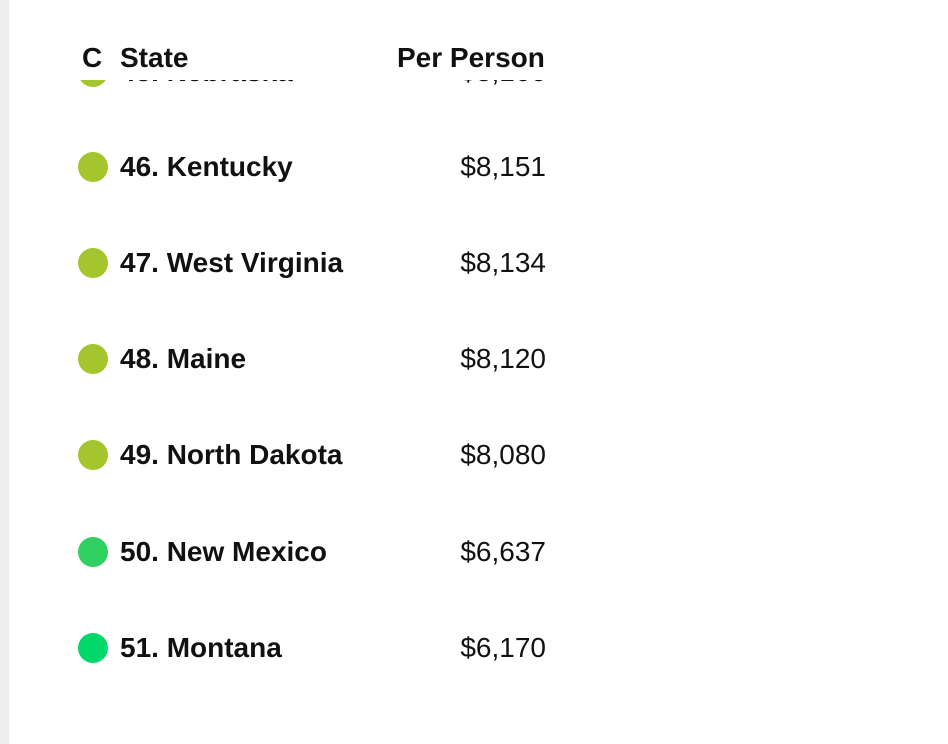 The width and height of the screenshot is (948, 744). What do you see at coordinates (471, 57) in the screenshot?
I see `column-header-per-person: Per Person` at bounding box center [471, 57].